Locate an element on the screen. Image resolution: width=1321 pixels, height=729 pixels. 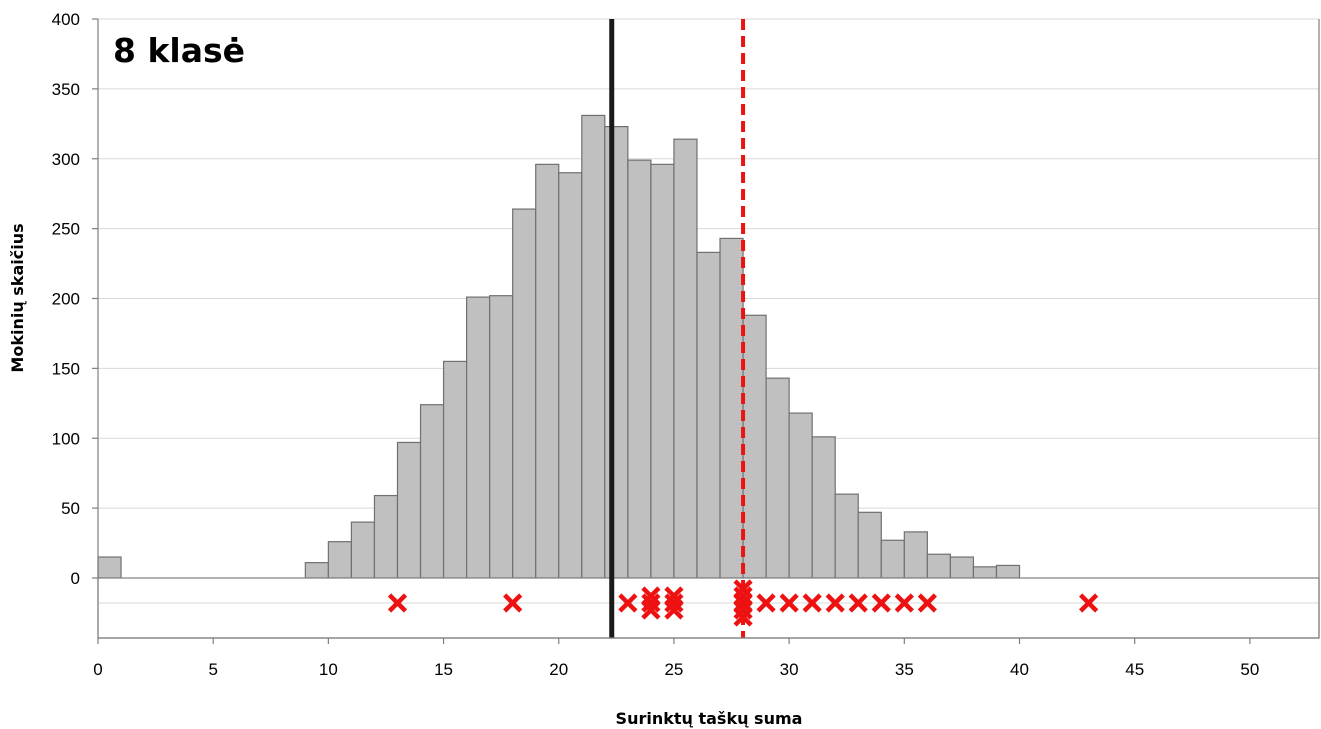
x-tick-label: 25 is located at coordinates (673, 669).